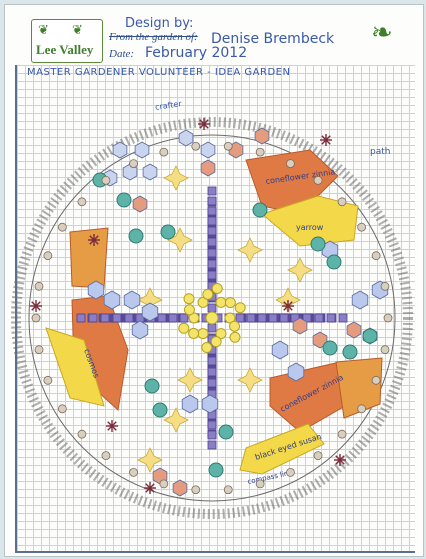 The height and width of the screenshot is (559, 426). Describe the element at coordinates (75, 367) in the screenshot. I see `yellow-bed-left` at that location.